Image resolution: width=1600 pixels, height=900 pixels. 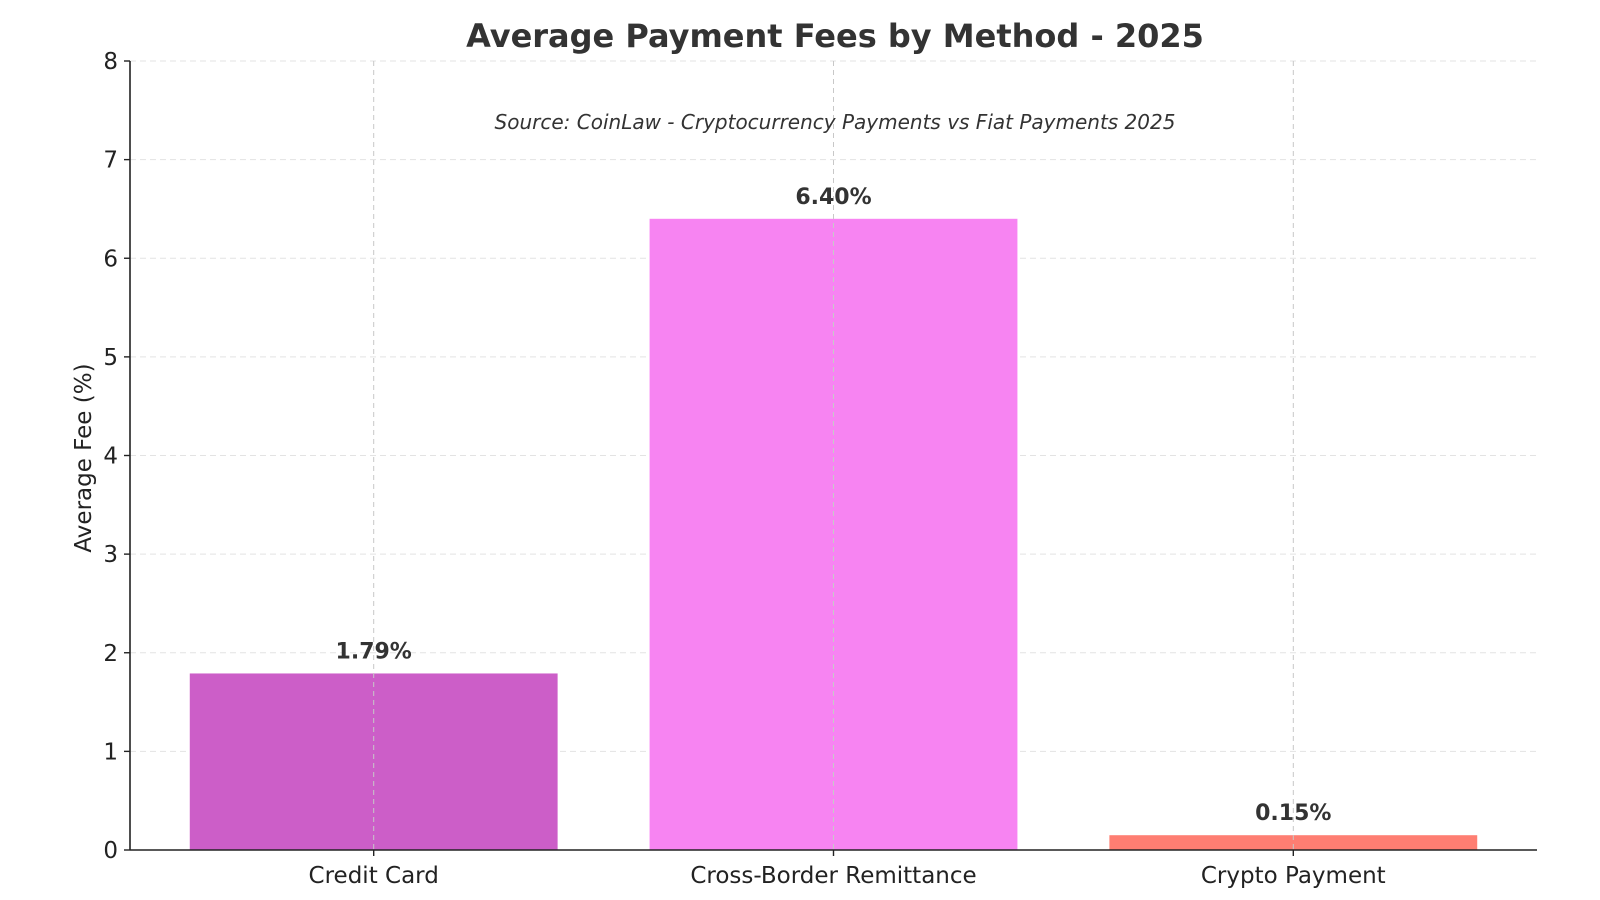 What do you see at coordinates (373, 761) in the screenshot?
I see `bar-credit-card` at bounding box center [373, 761].